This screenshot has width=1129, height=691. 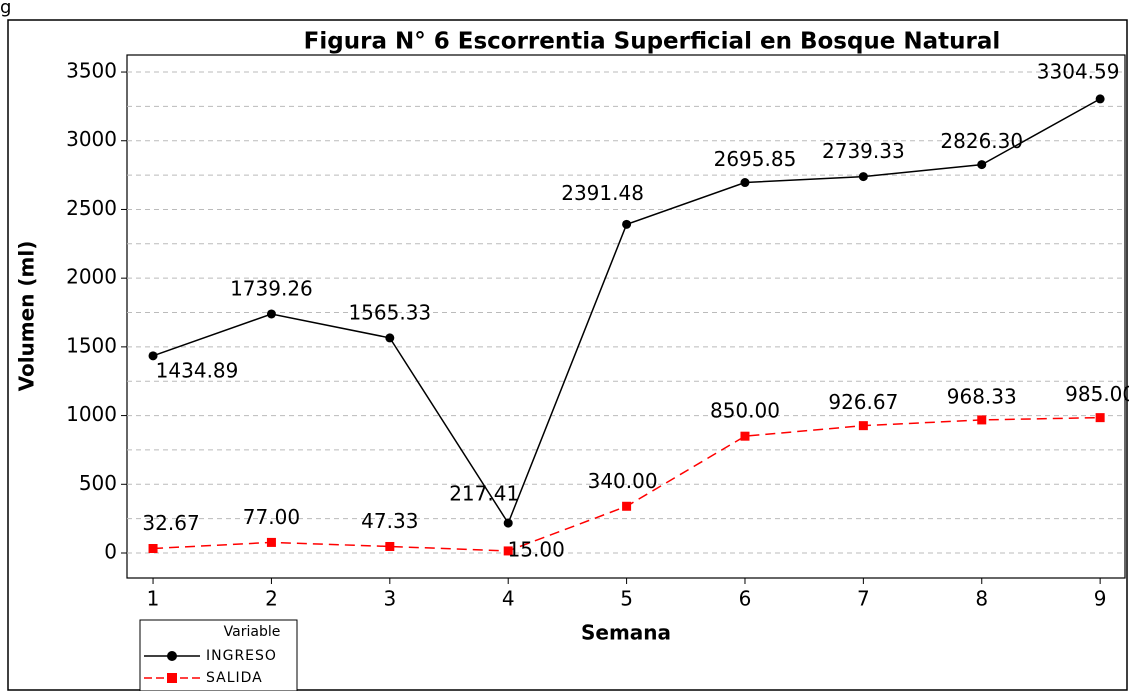 I want to click on data-label: 1565.33, so click(x=389, y=312).